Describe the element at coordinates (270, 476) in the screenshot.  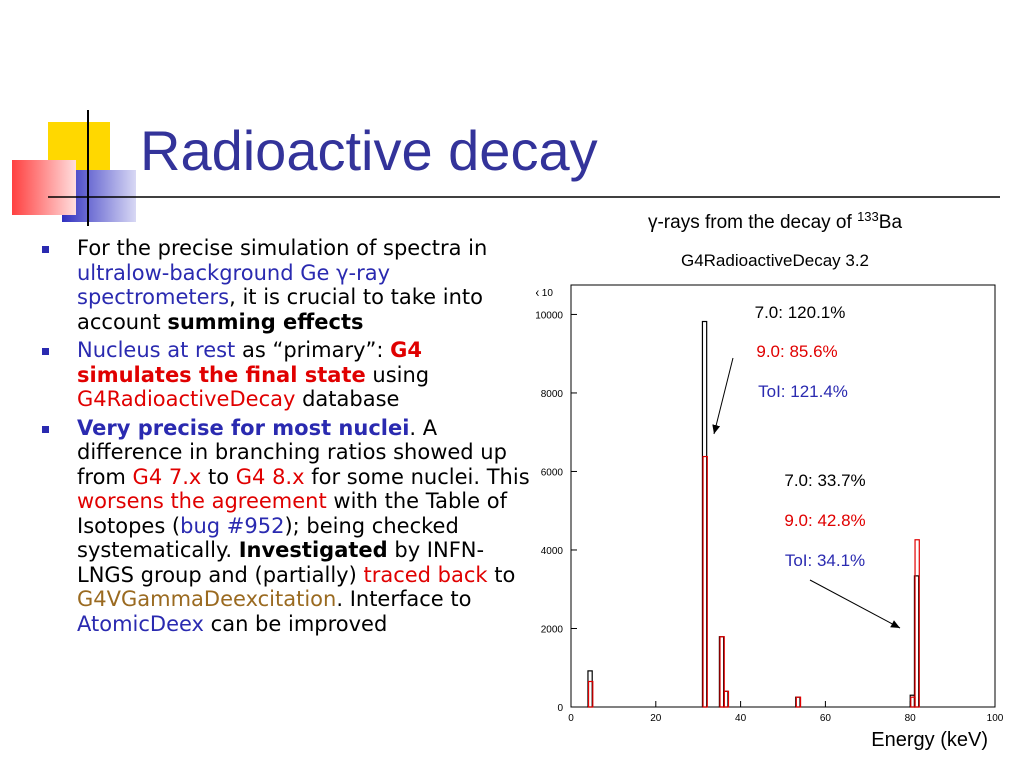
I see `text-run: G4 8.x` at that location.